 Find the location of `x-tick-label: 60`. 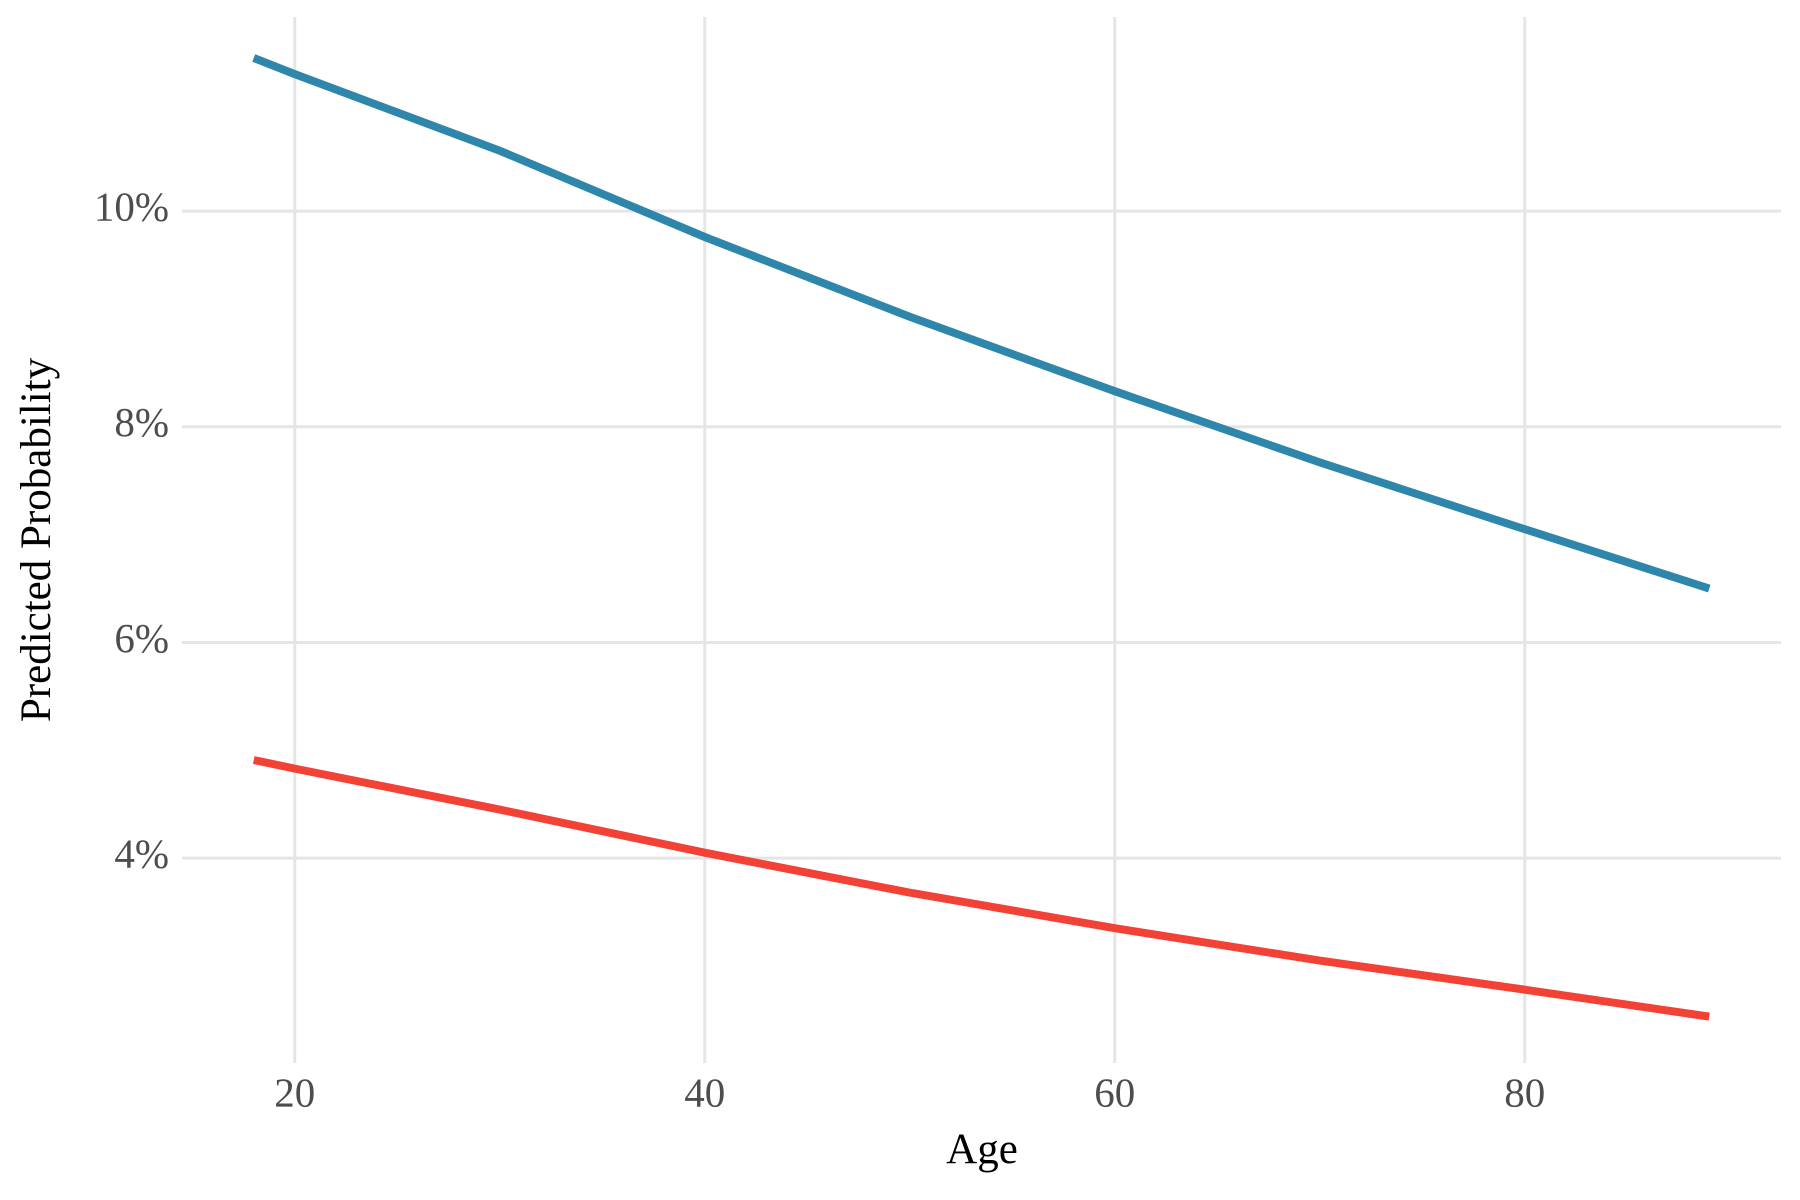

x-tick-label: 60 is located at coordinates (1114, 1092).